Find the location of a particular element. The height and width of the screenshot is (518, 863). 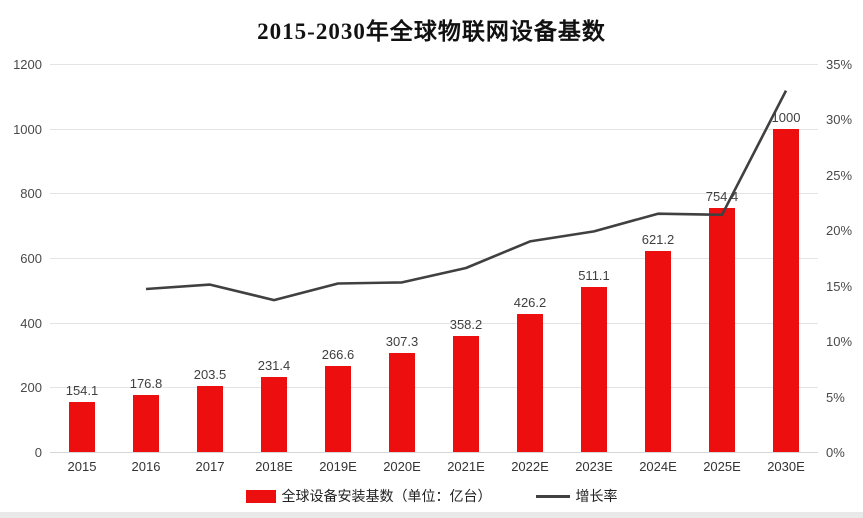

x-axis-tick: 2017 is located at coordinates (210, 466).